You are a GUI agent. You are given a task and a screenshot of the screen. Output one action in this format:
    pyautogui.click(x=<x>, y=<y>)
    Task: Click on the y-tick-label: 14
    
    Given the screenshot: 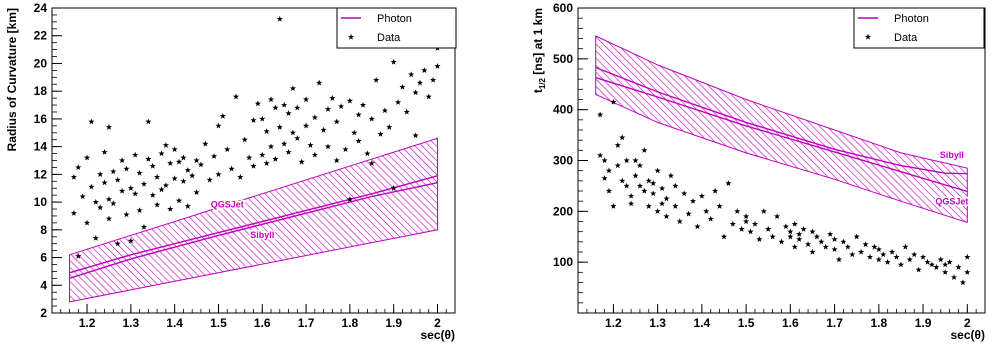 What is the action you would take?
    pyautogui.click(x=41, y=147)
    